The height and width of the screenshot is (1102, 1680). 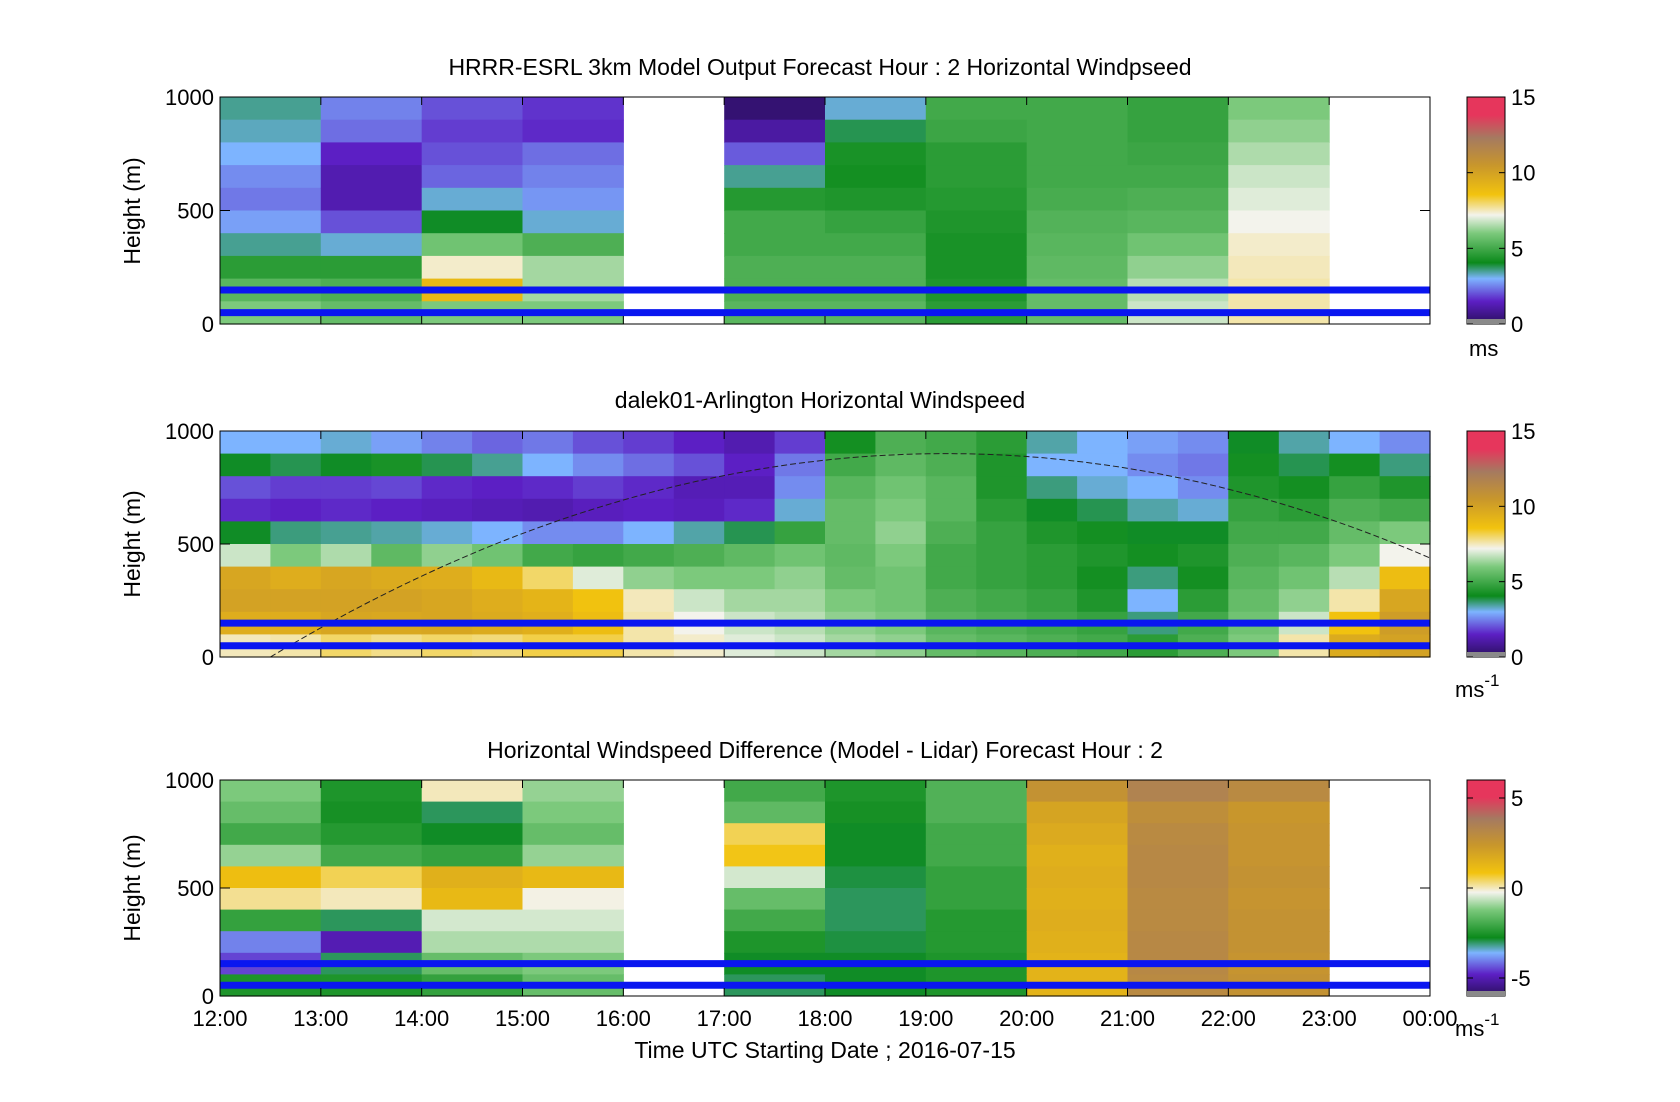 What do you see at coordinates (1523, 506) in the screenshot?
I see `colorbar-tick-label: 10` at bounding box center [1523, 506].